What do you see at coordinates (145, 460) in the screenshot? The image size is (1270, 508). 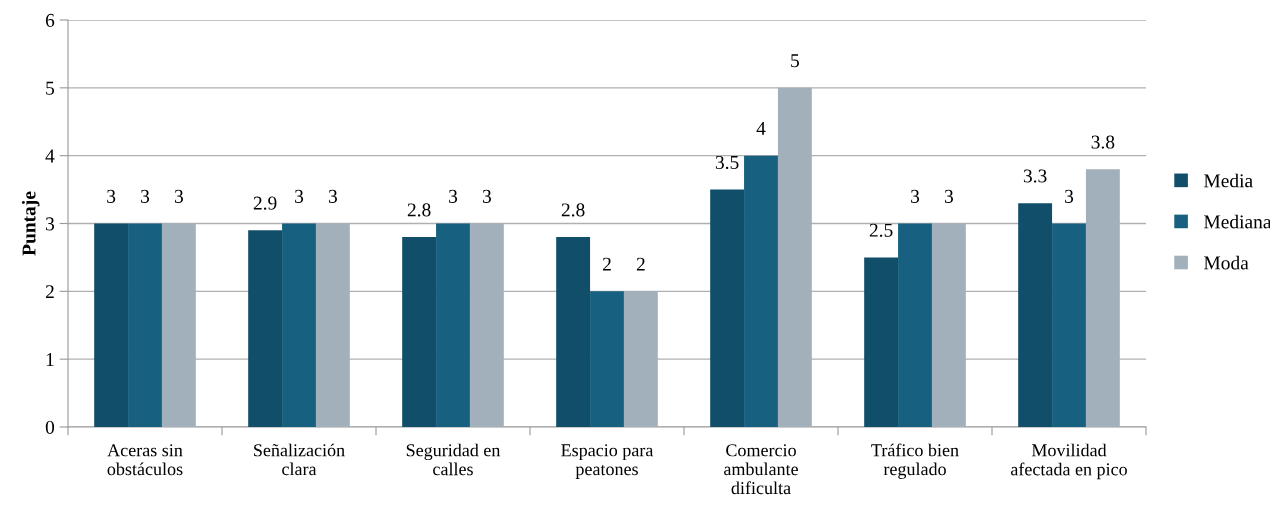 I see `x-tick-label: Aceras sin obstáculos` at bounding box center [145, 460].